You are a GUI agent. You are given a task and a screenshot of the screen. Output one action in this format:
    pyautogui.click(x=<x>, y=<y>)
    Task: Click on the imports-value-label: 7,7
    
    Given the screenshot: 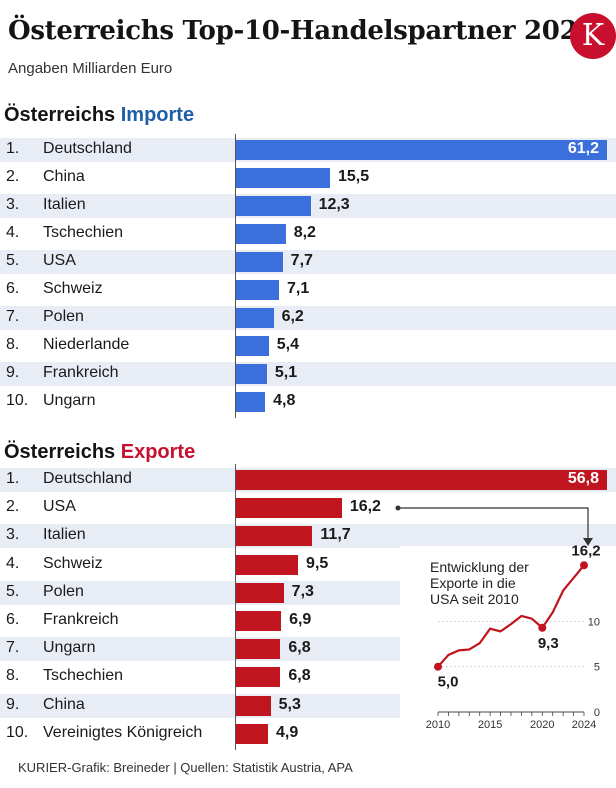 What is the action you would take?
    pyautogui.click(x=301, y=260)
    